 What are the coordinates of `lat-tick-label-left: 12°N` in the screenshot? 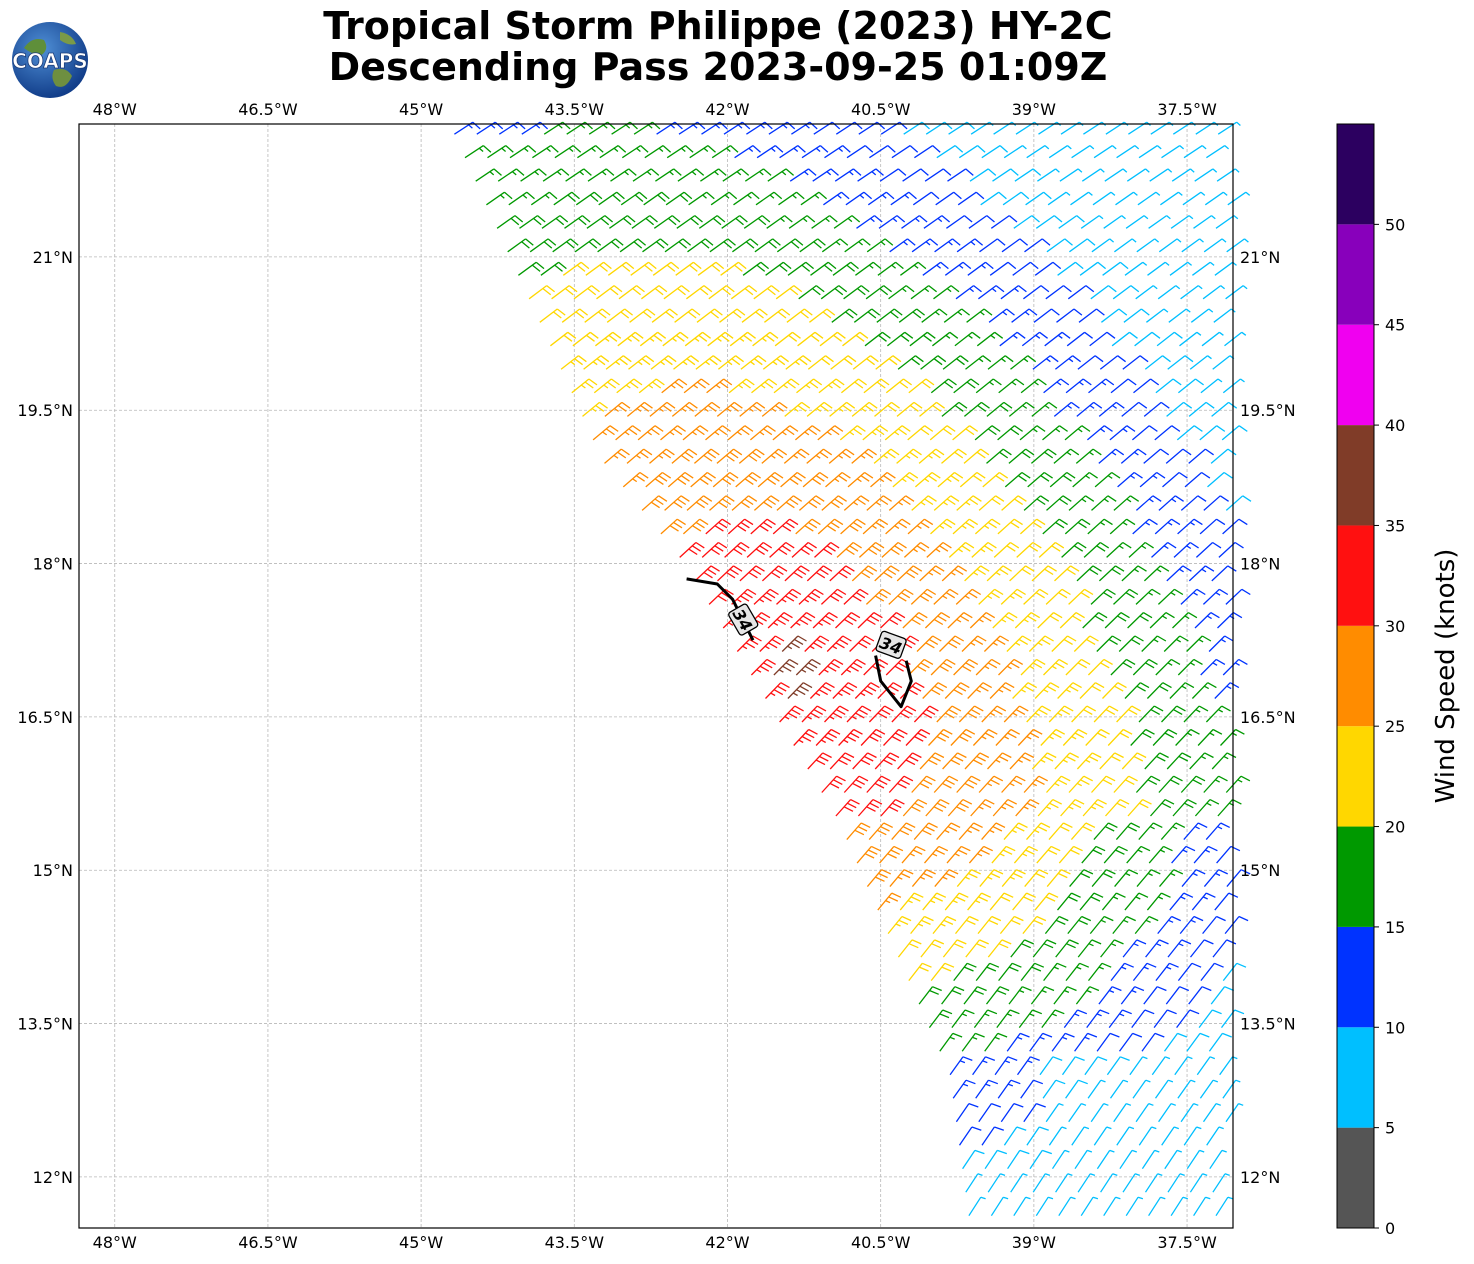 It's located at (53, 1177).